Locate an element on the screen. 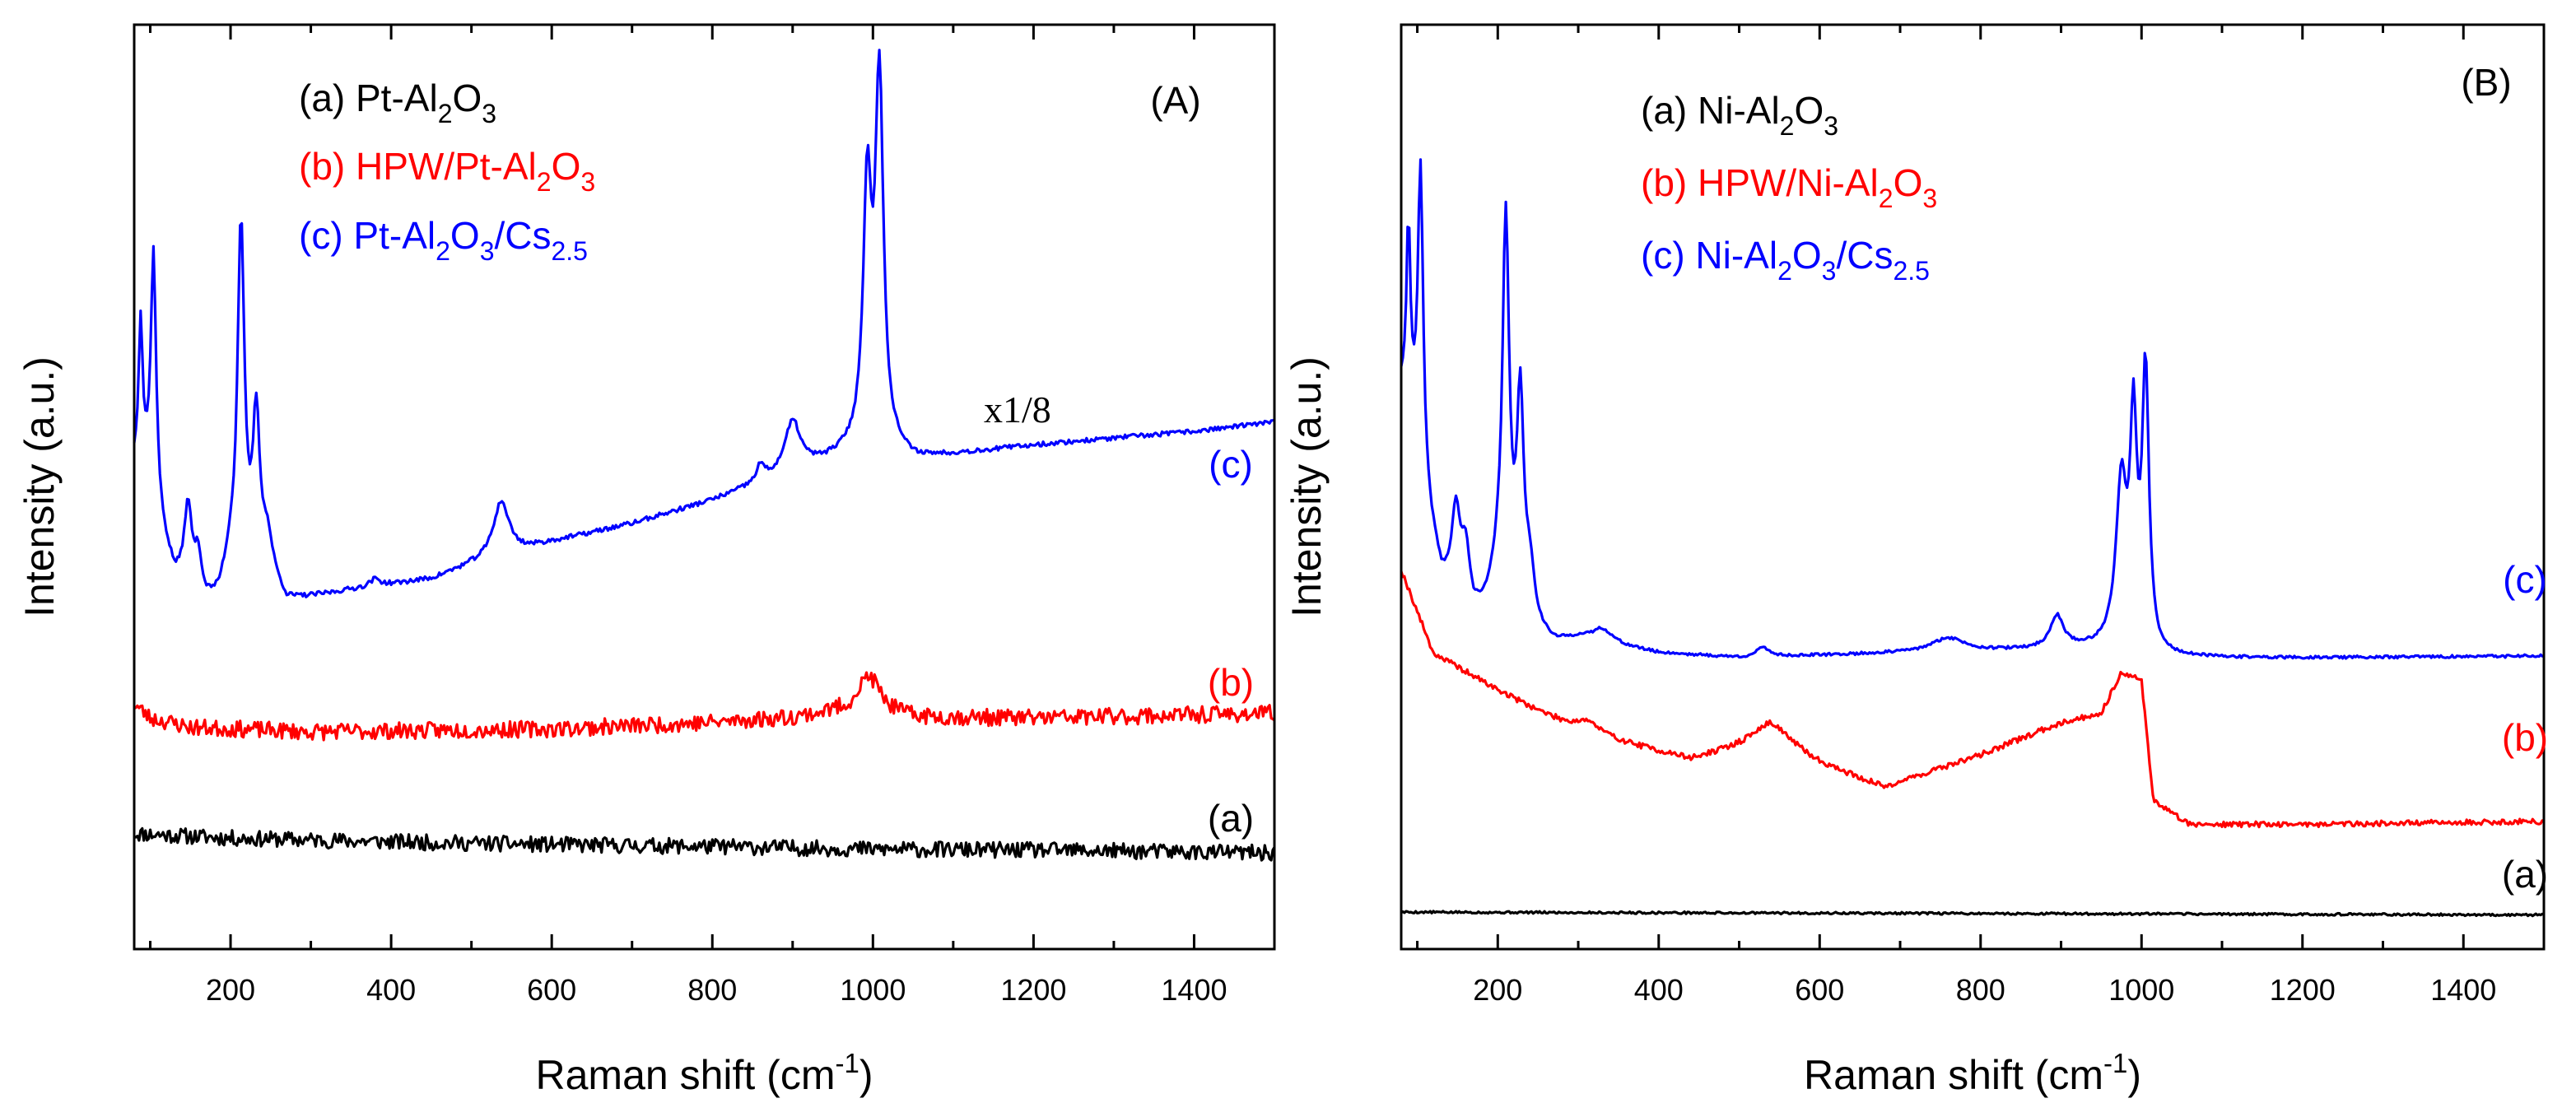  legend-entry-b: (b) HPW/Pt-Al2O3 is located at coordinates (447, 171).